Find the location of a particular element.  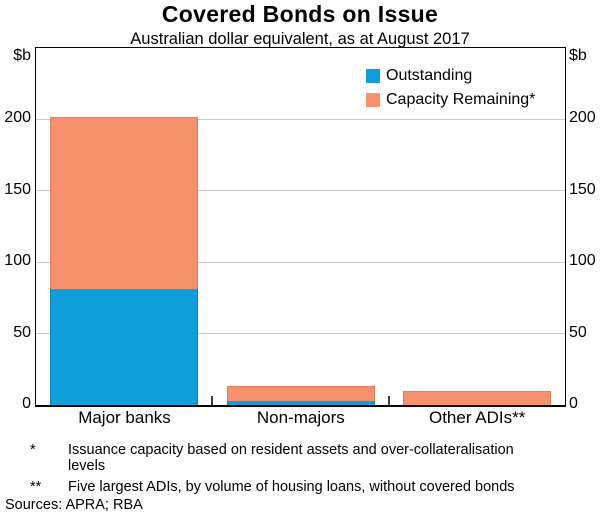

y-tick-label-right-0: 0 is located at coordinates (573, 403).